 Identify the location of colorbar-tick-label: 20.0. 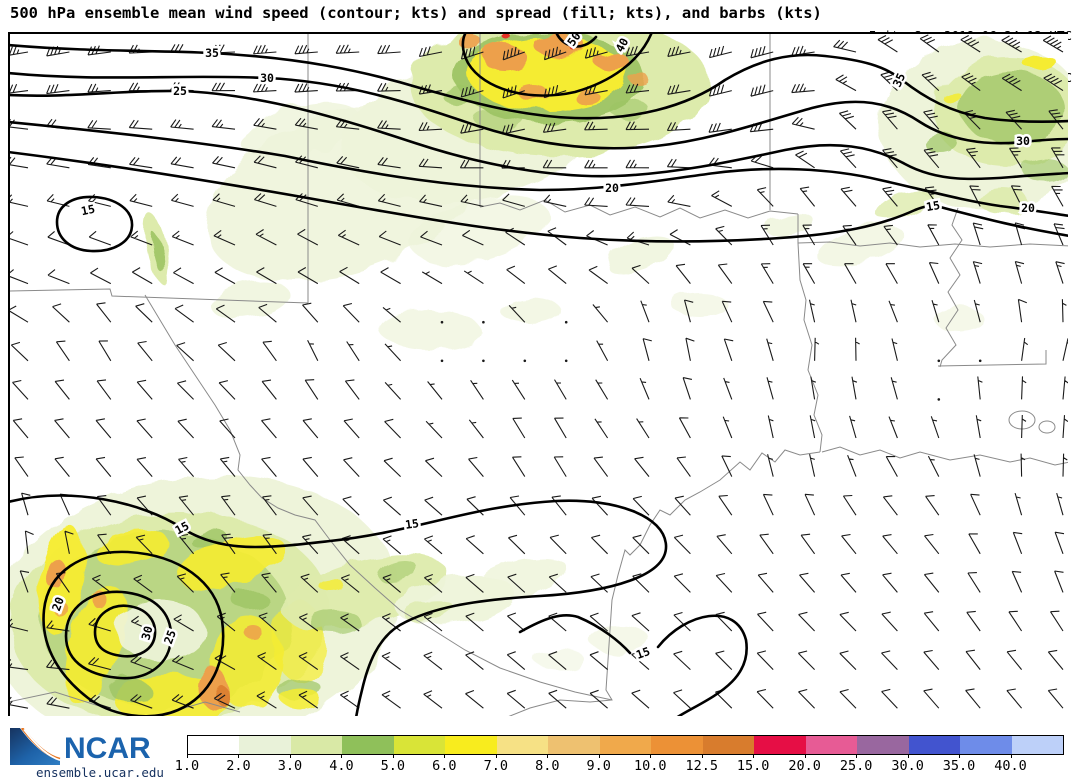
(804, 766).